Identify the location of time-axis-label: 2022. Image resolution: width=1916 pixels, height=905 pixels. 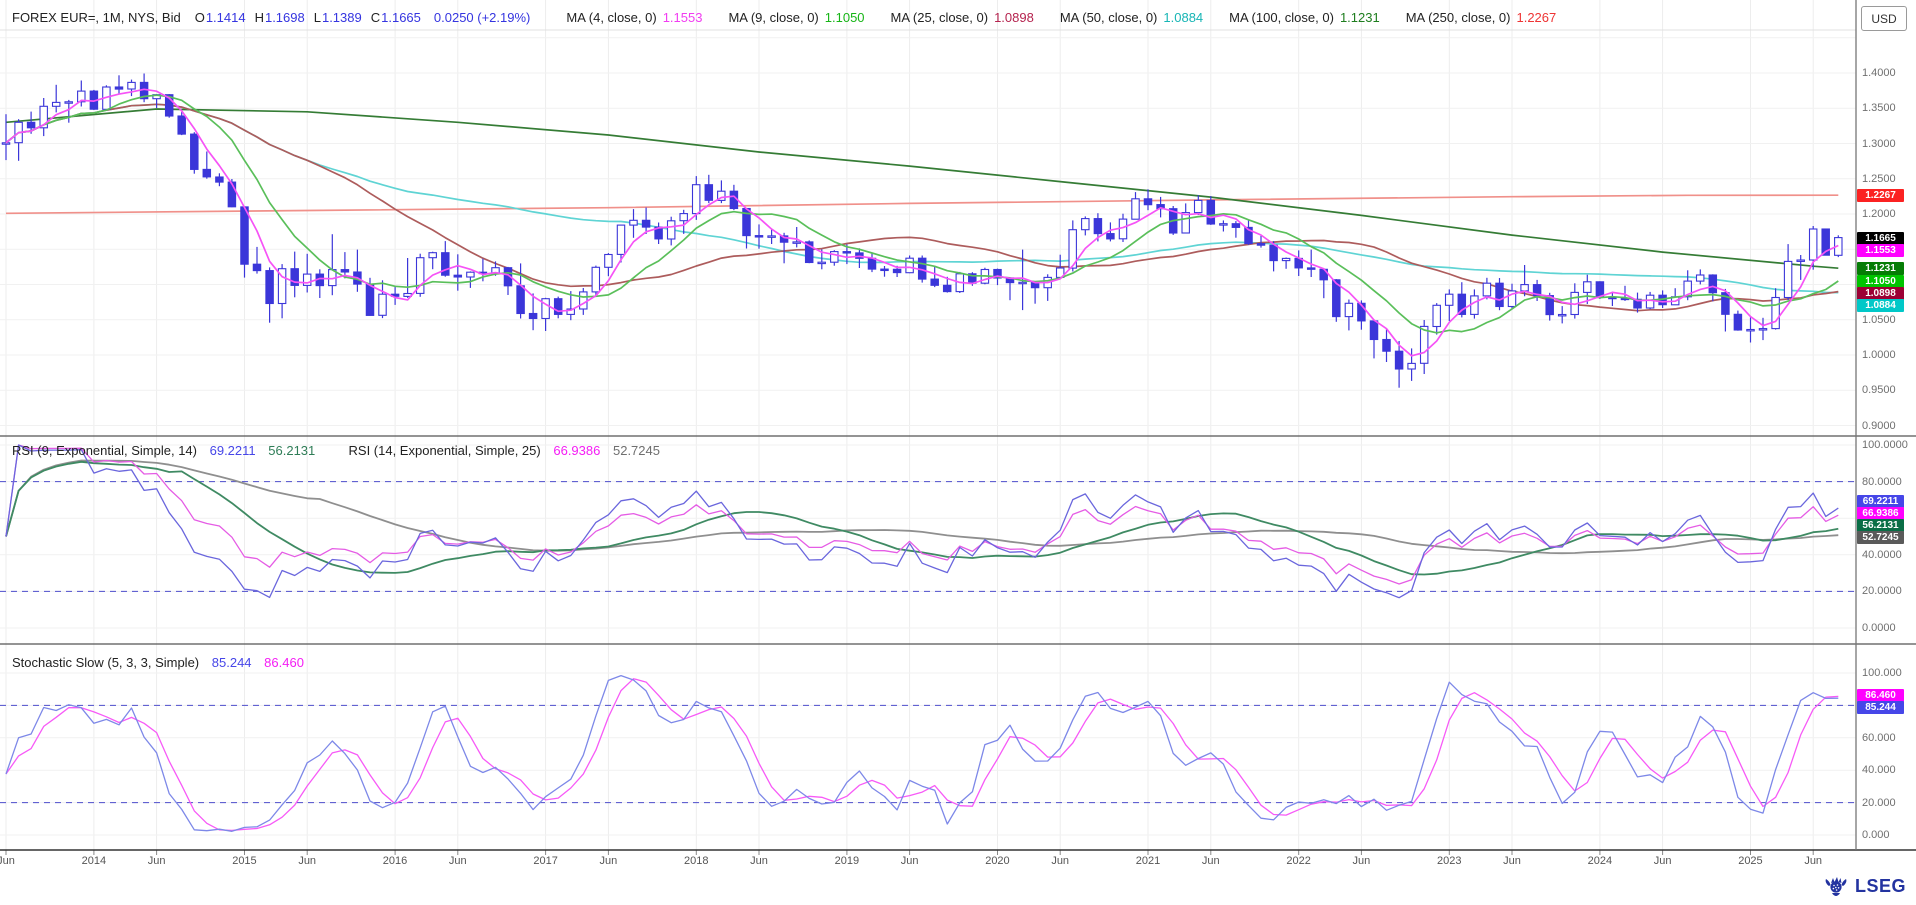
(1298, 861).